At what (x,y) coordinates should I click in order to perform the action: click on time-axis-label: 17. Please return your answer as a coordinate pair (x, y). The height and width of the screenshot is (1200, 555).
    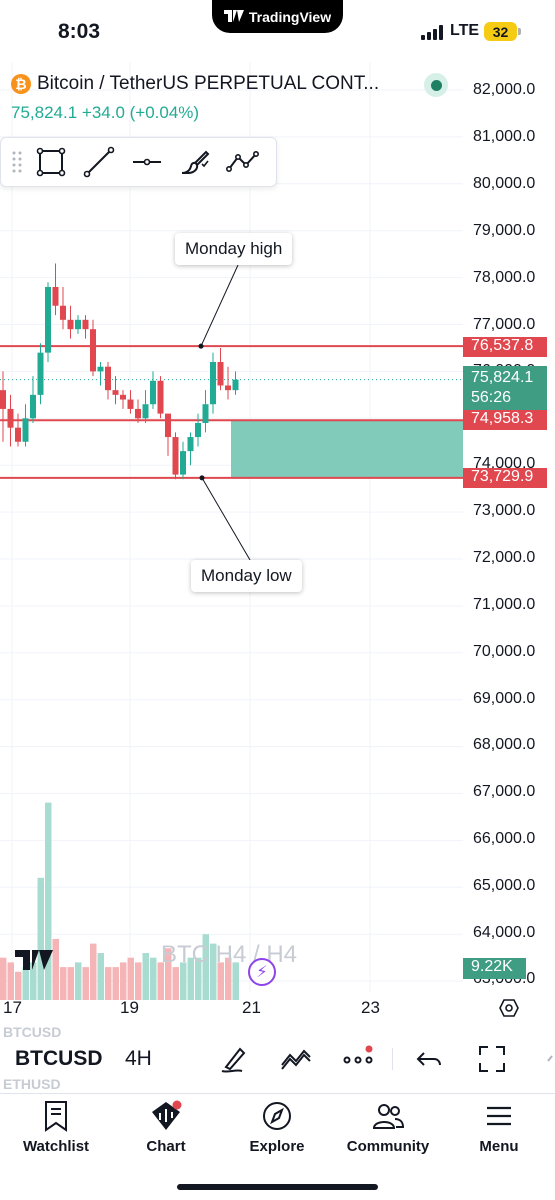
    Looking at the image, I should click on (12, 1007).